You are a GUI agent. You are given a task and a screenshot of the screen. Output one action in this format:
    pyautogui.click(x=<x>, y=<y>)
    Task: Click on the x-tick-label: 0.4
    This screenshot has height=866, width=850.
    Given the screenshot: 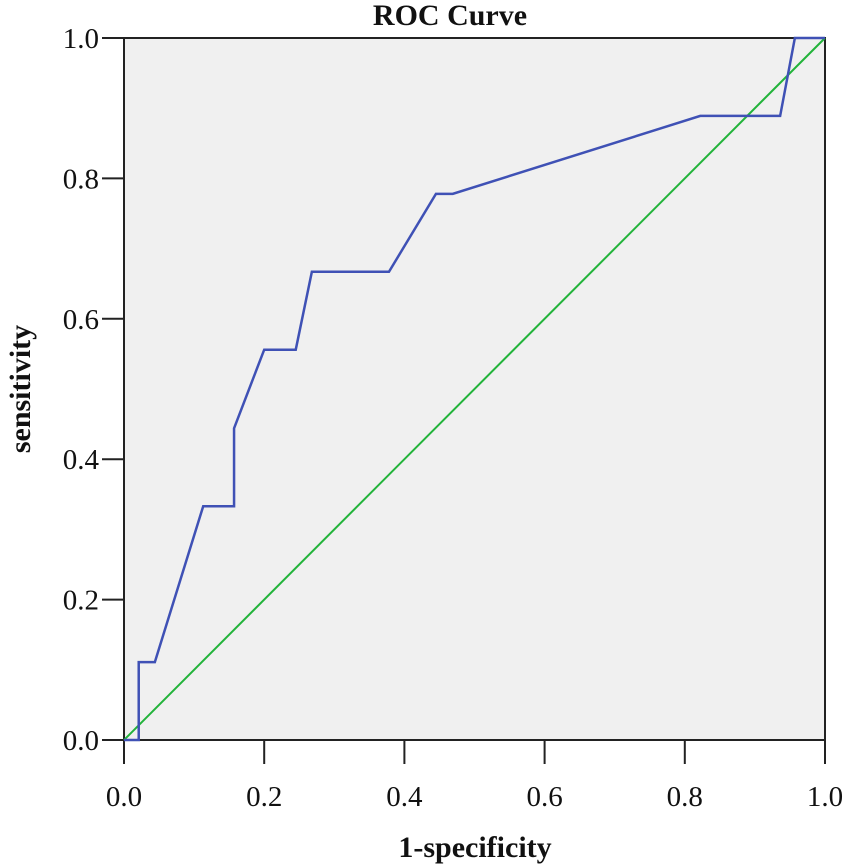 What is the action you would take?
    pyautogui.click(x=404, y=797)
    